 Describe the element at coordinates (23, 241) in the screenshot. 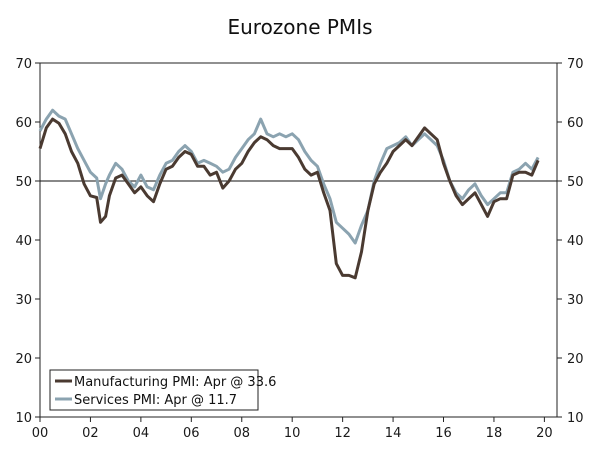

I see `y-tick-label-left: 40` at that location.